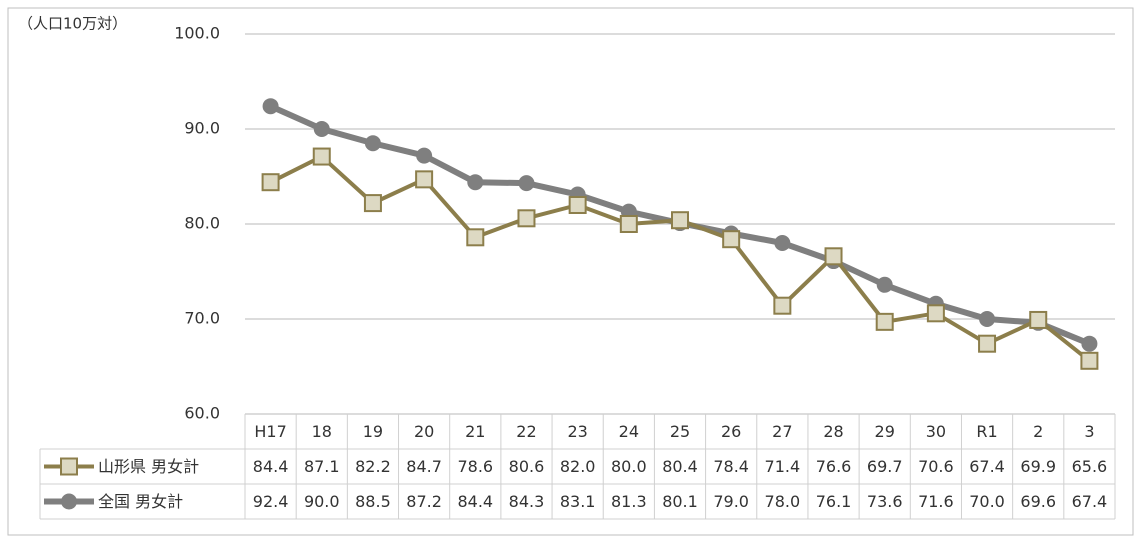 The image size is (1134, 540). I want to click on table-value: 71.6, so click(936, 501).